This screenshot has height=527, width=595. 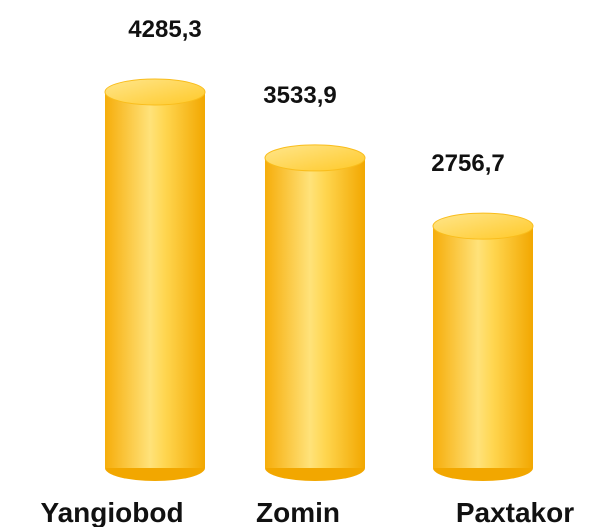 What do you see at coordinates (298, 512) in the screenshot?
I see `x-tick-label: Zomin` at bounding box center [298, 512].